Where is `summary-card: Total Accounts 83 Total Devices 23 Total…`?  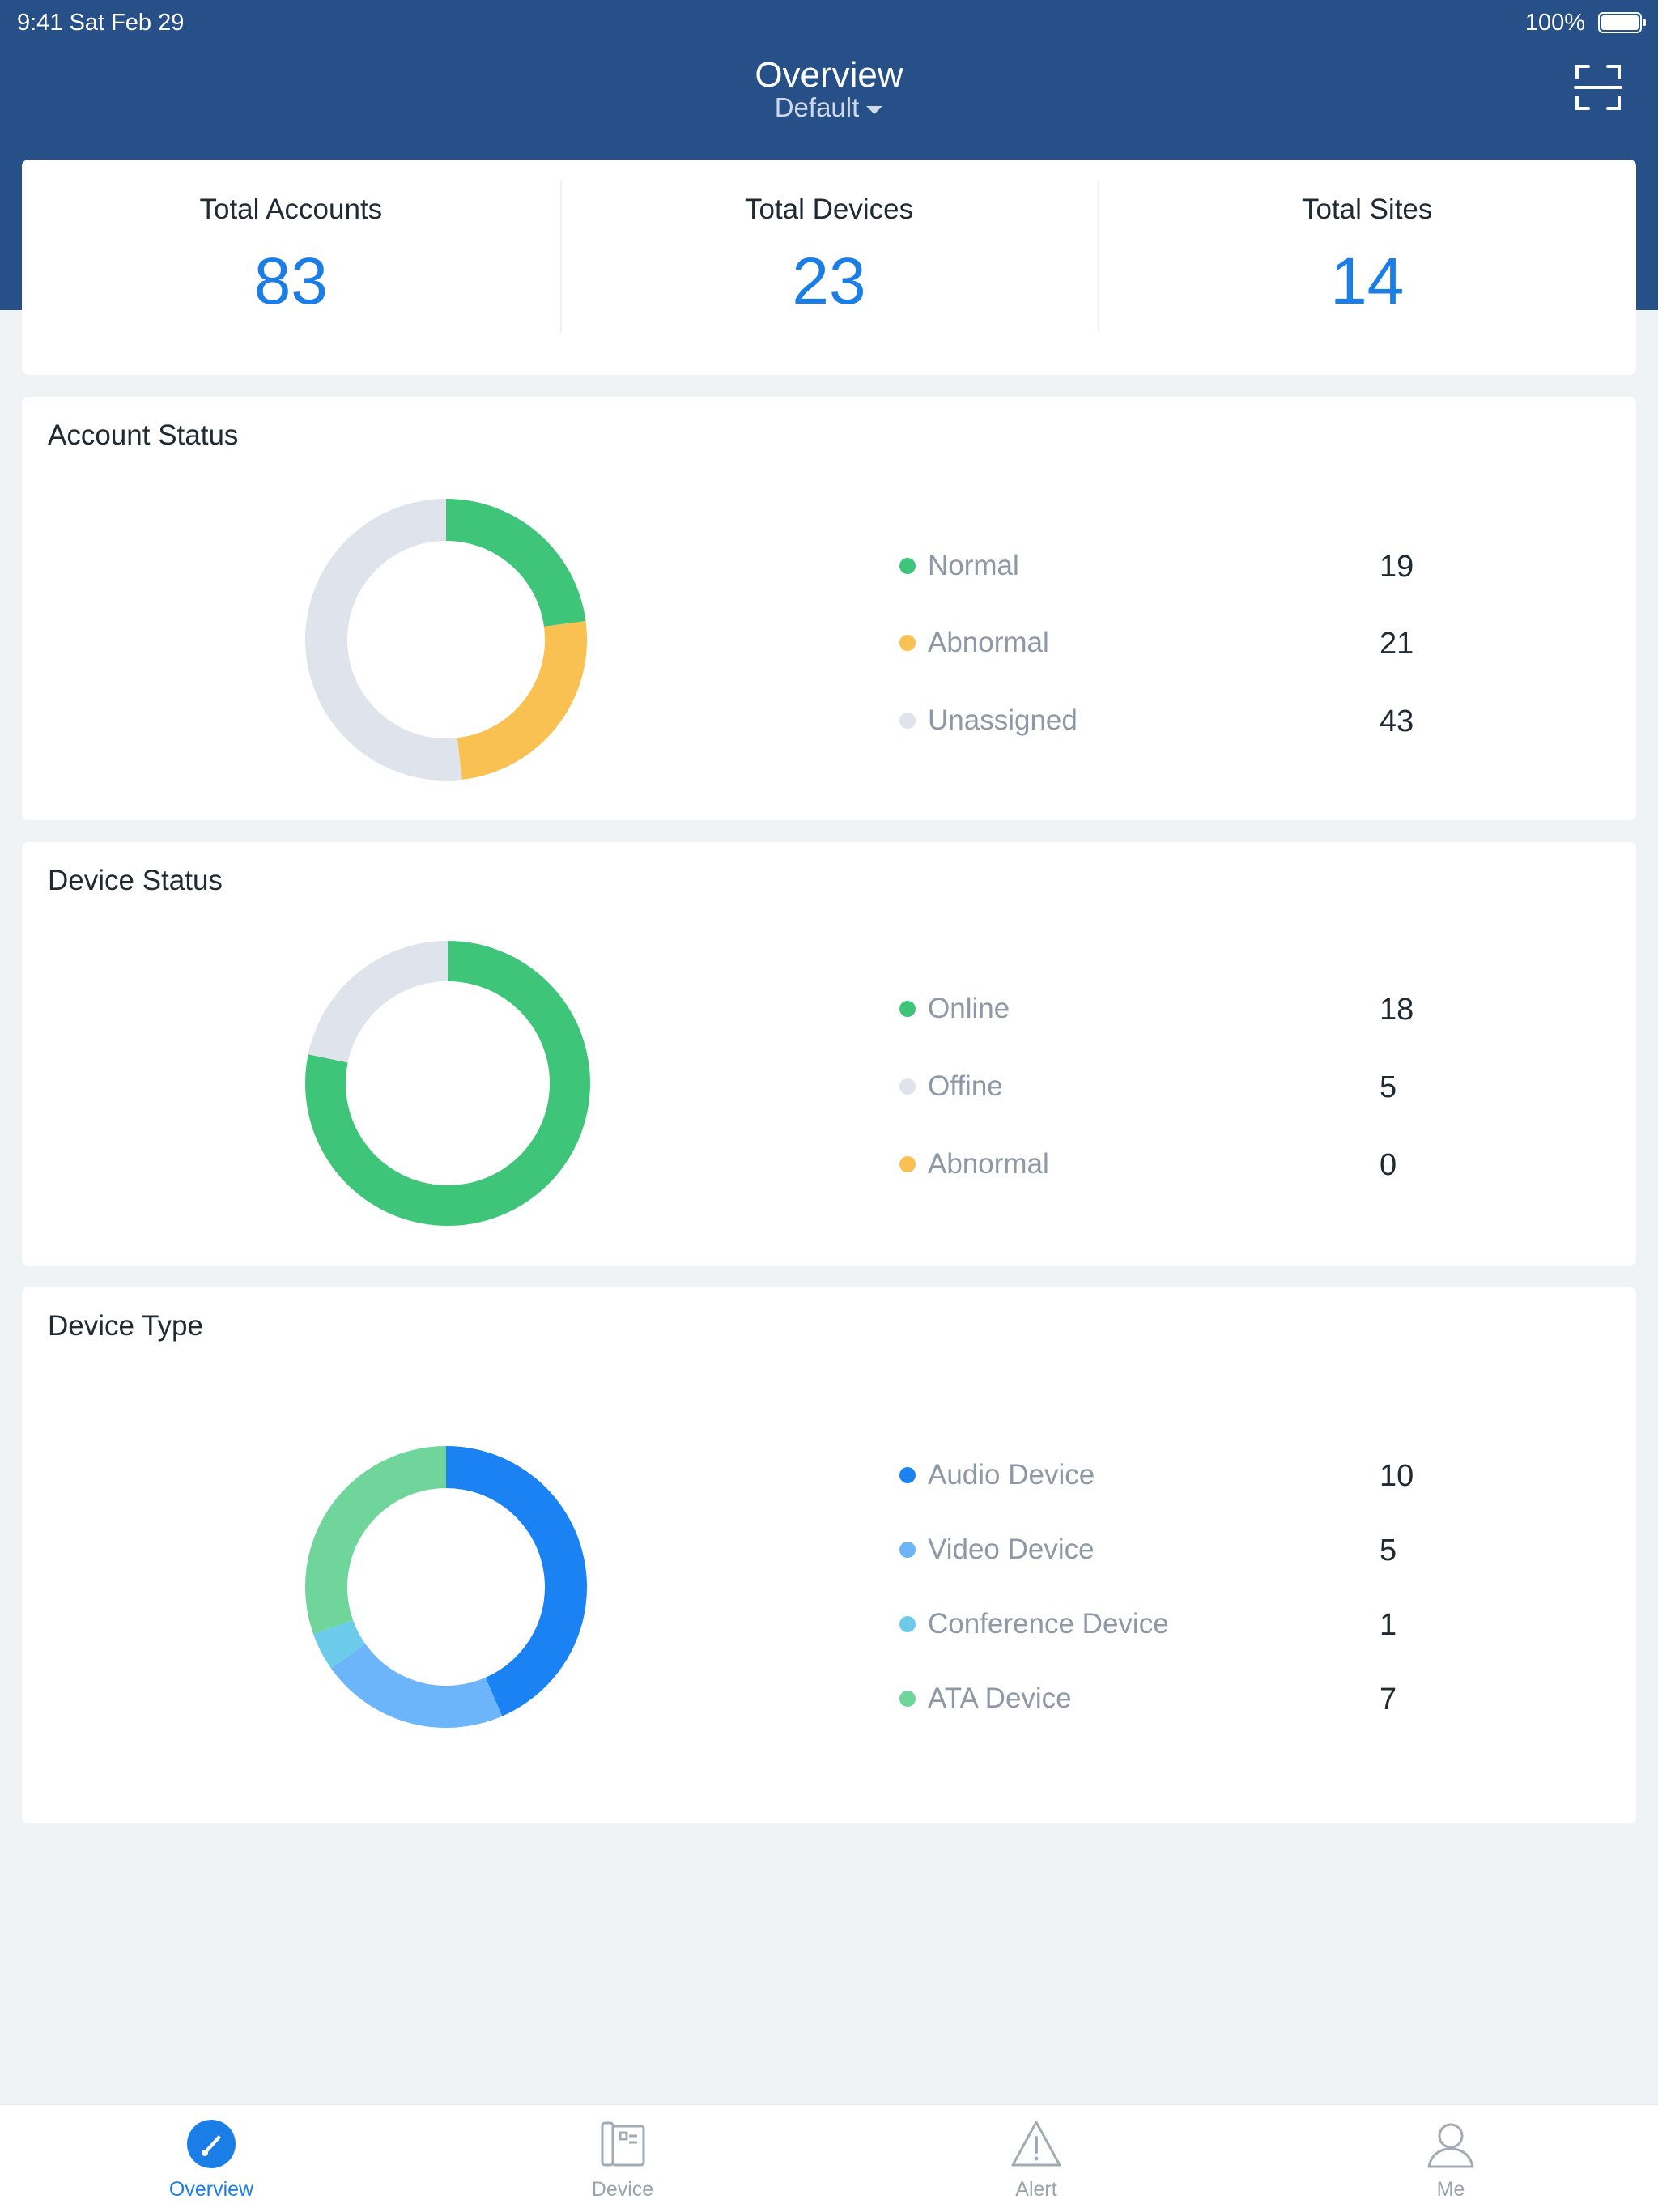 summary-card: Total Accounts 83 Total Devices 23 Total… is located at coordinates (829, 268).